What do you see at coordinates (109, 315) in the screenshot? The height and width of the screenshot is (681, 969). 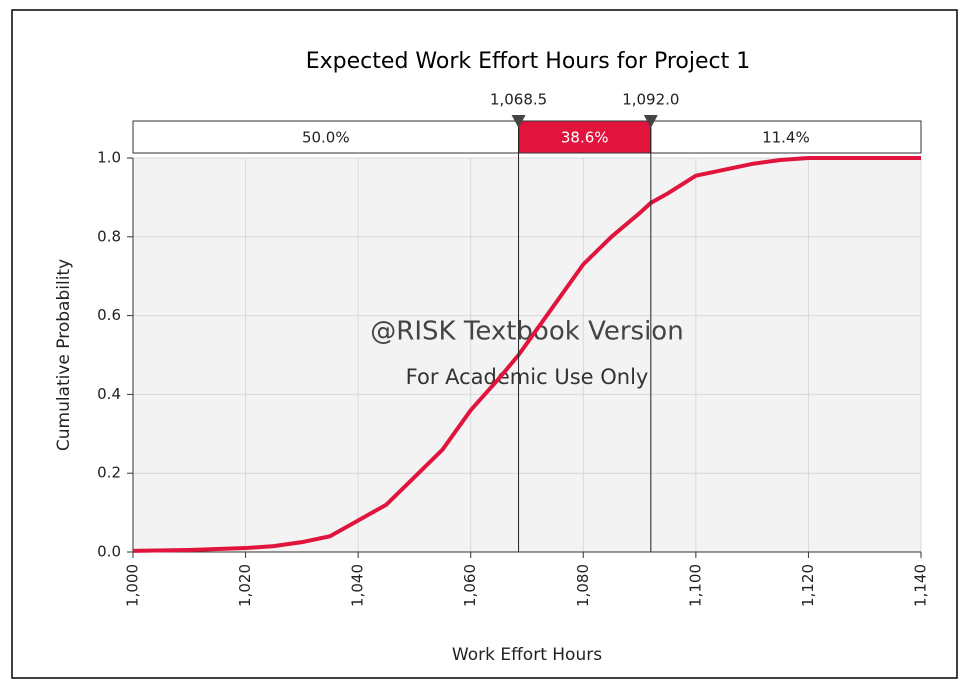 I see `y-tick-label: 0.6` at bounding box center [109, 315].